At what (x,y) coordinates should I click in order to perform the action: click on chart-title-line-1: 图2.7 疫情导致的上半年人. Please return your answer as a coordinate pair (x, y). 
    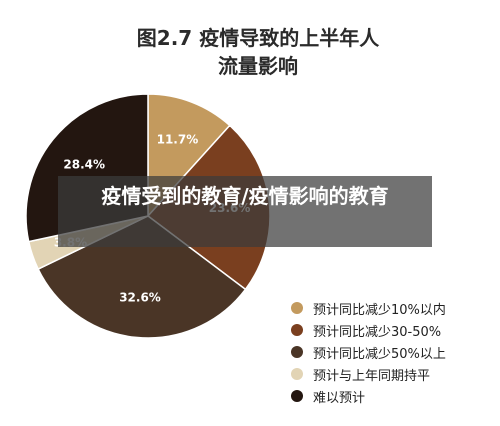
    Looking at the image, I should click on (258, 38).